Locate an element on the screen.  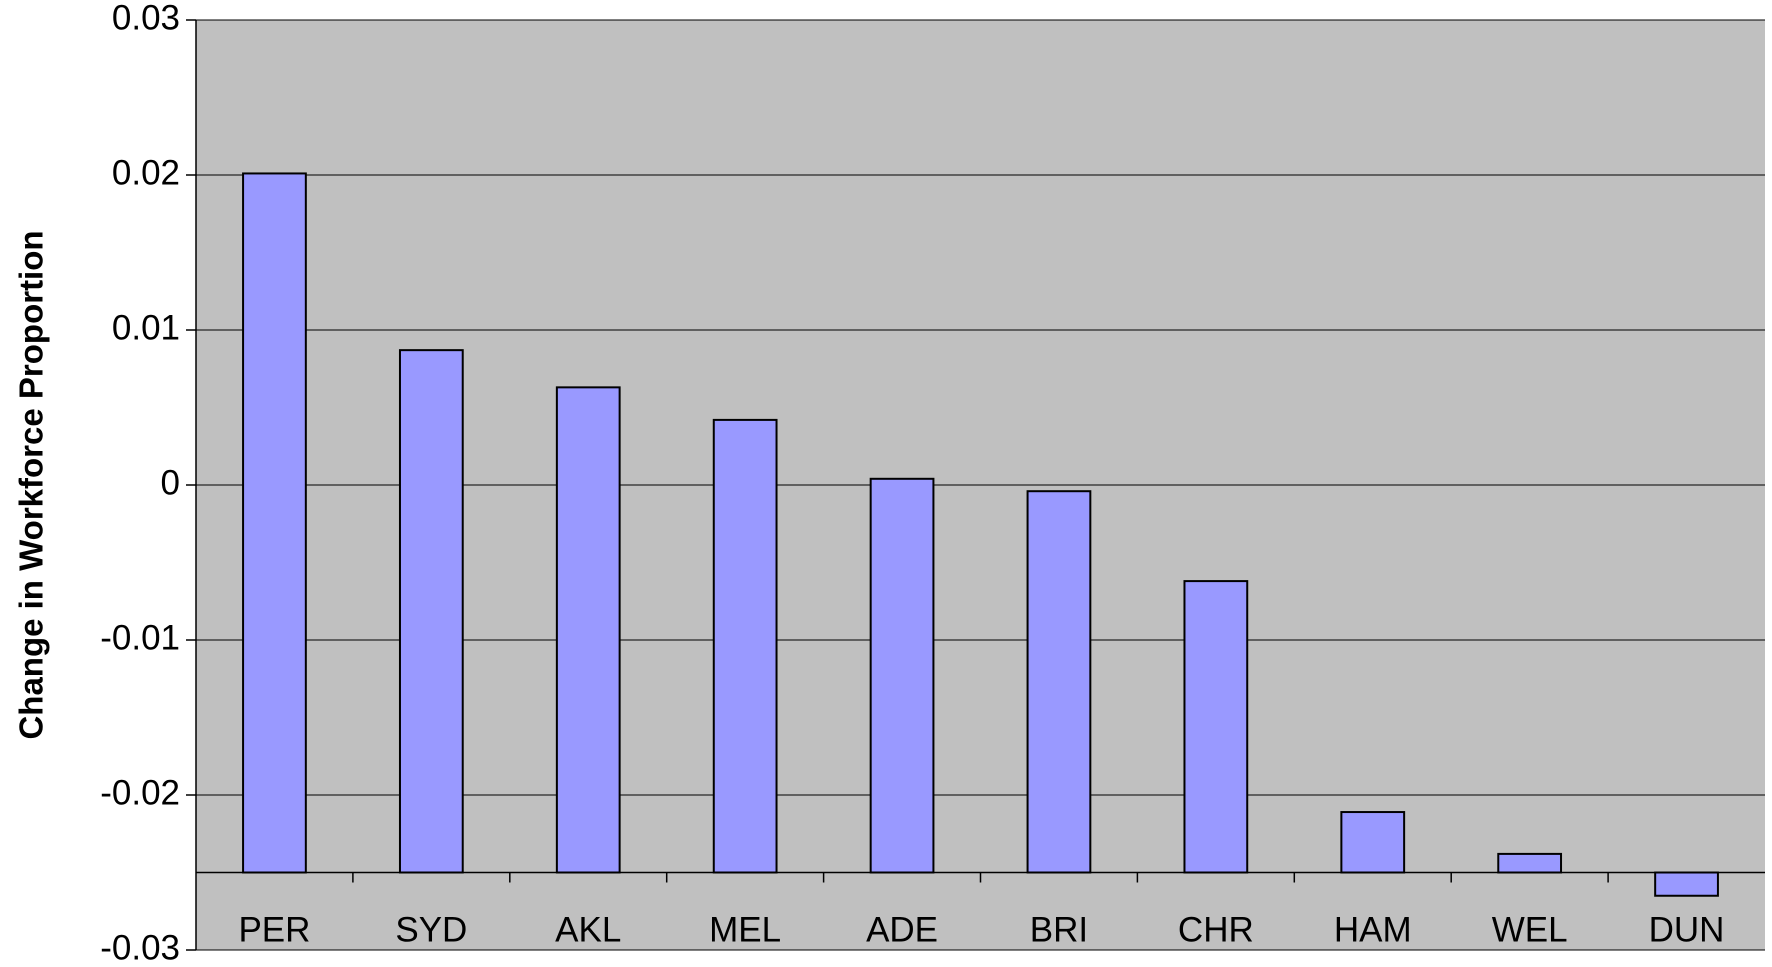
x-tick-label: AKL is located at coordinates (588, 929).